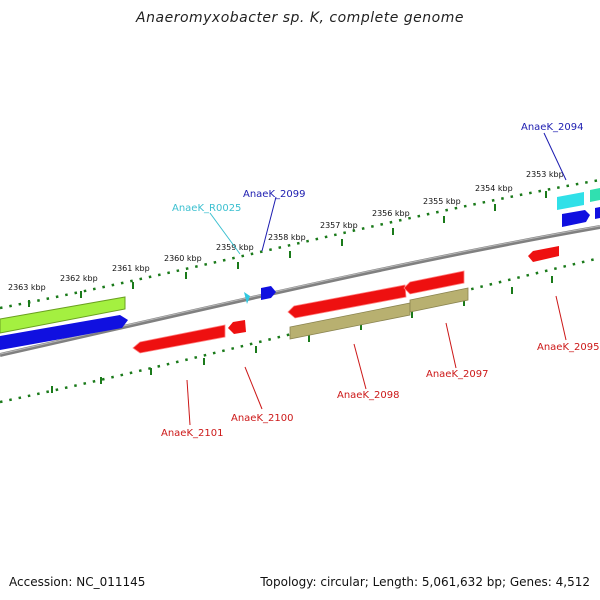 The height and width of the screenshot is (600, 600). What do you see at coordinates (287, 237) in the screenshot?
I see `ruler-label: 2358 kbp` at bounding box center [287, 237].